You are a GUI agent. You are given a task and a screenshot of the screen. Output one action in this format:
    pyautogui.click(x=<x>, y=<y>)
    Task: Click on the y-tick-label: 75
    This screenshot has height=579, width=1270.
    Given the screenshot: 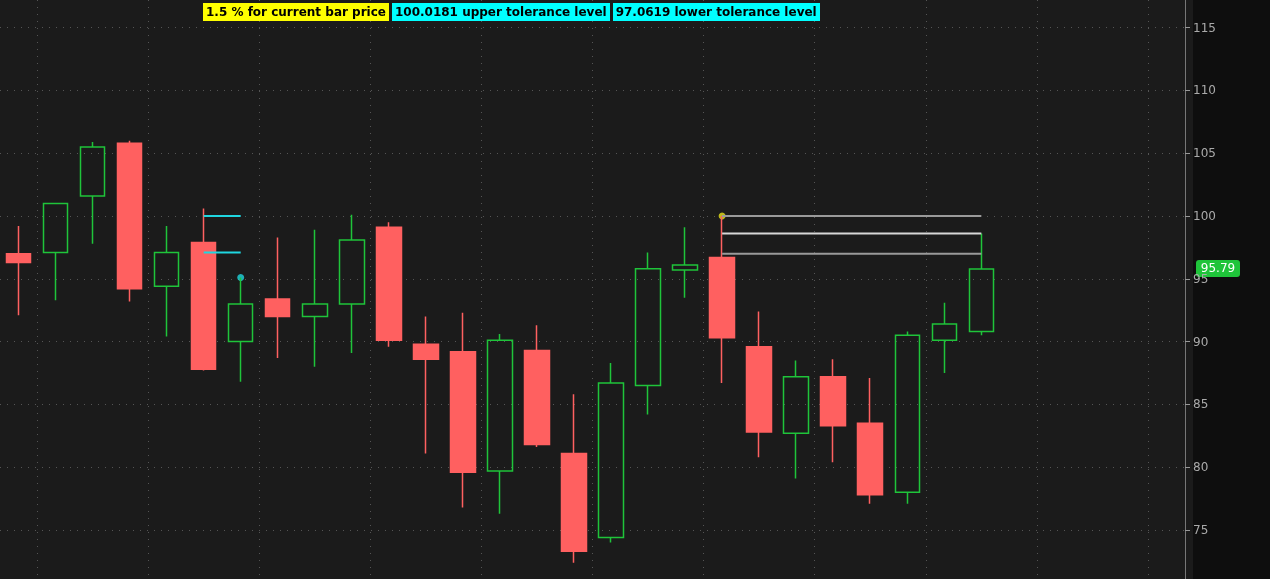 What is the action you would take?
    pyautogui.click(x=1201, y=530)
    